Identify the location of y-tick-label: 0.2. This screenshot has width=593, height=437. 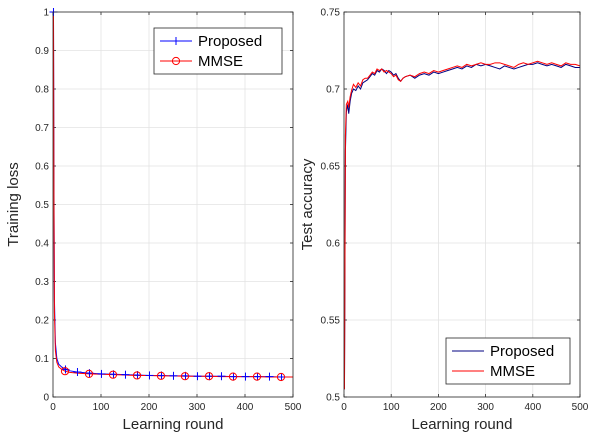
(42, 321).